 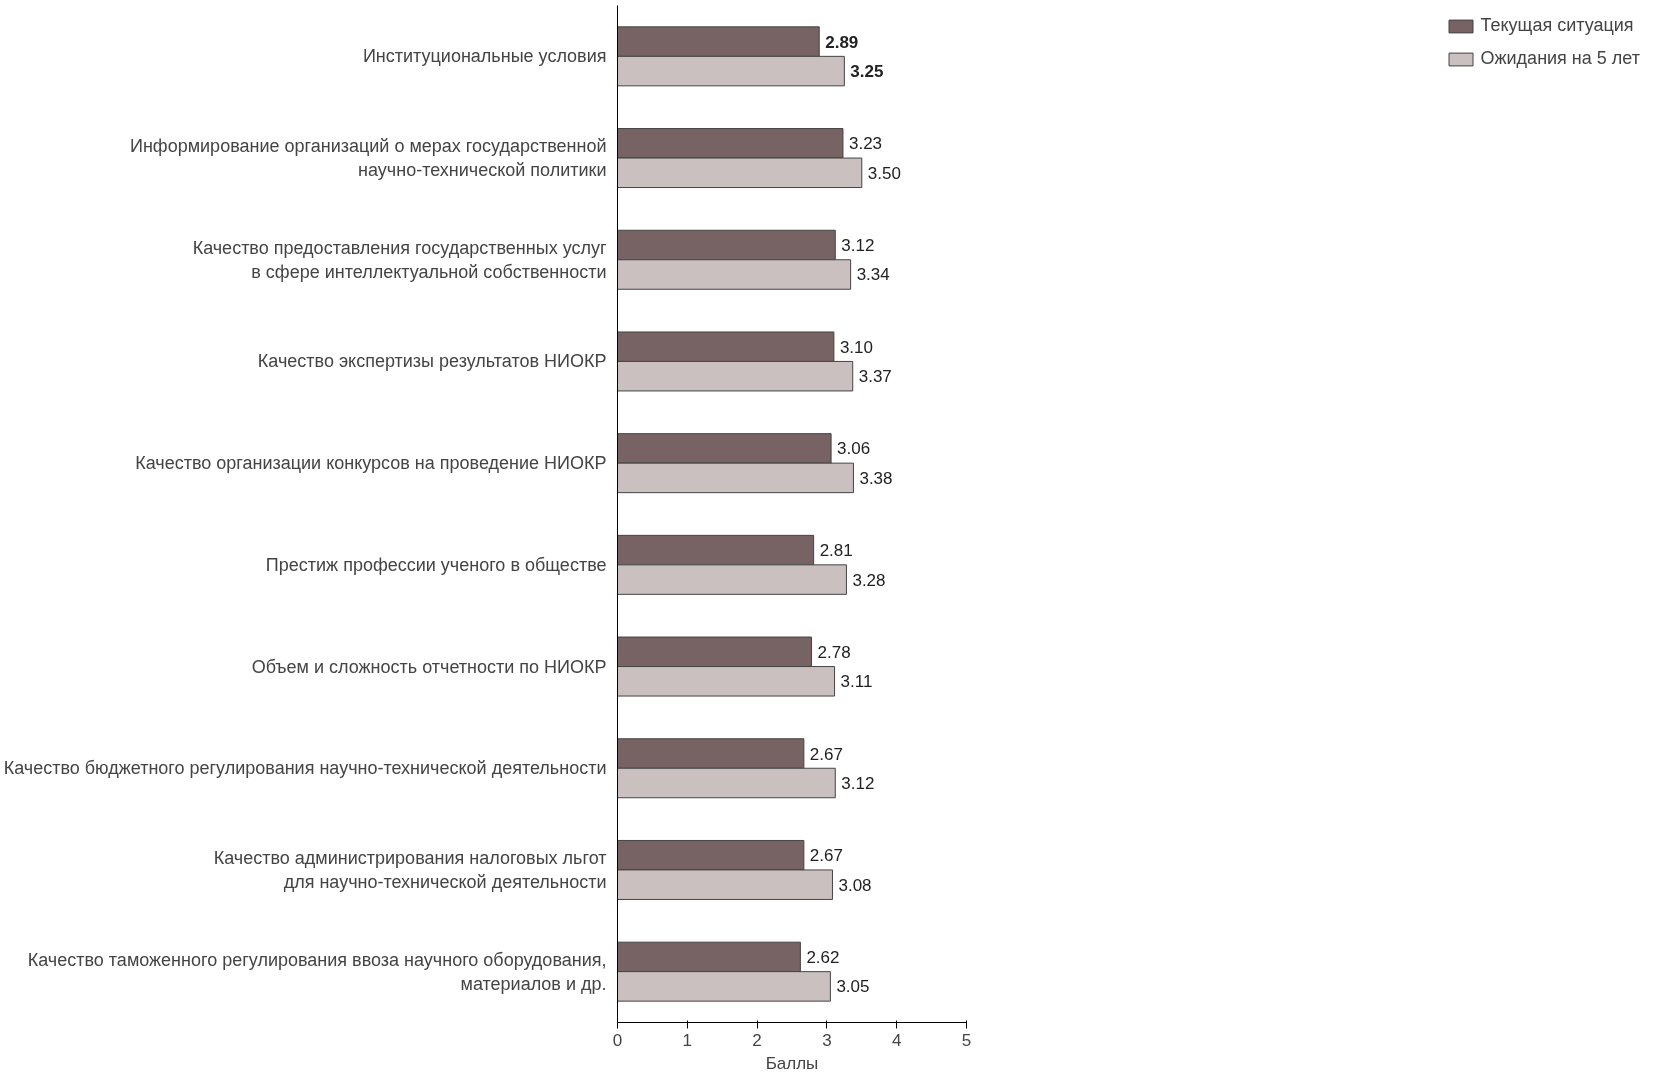 I want to click on y-tick-label: Институциональные условия, so click(x=484, y=56).